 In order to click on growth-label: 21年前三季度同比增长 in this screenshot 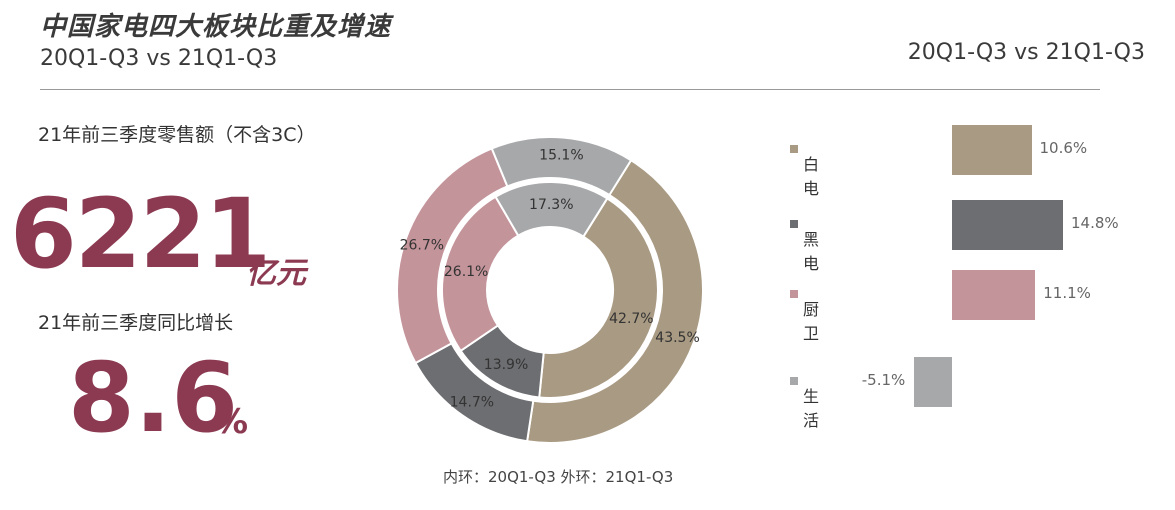, I will do `click(136, 323)`.